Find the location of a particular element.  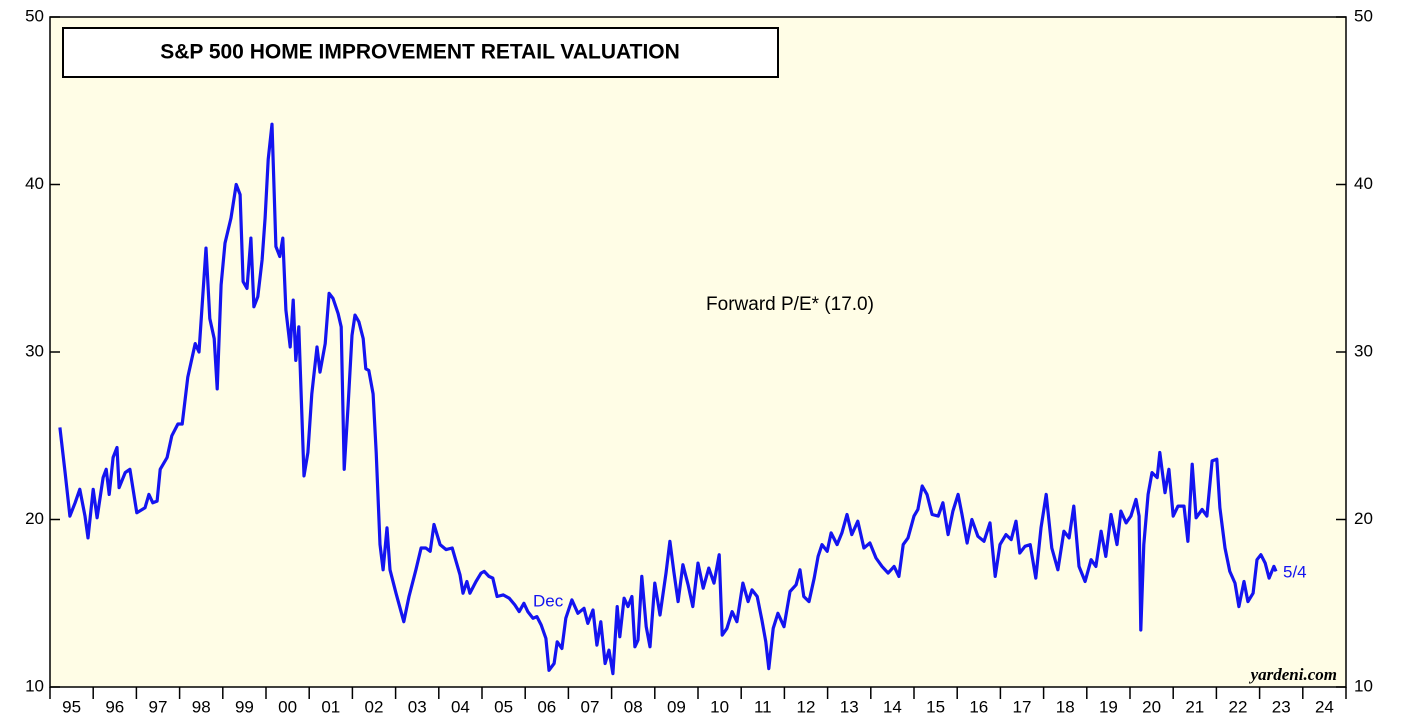

y2-tick-label: 30 is located at coordinates (1363, 350).